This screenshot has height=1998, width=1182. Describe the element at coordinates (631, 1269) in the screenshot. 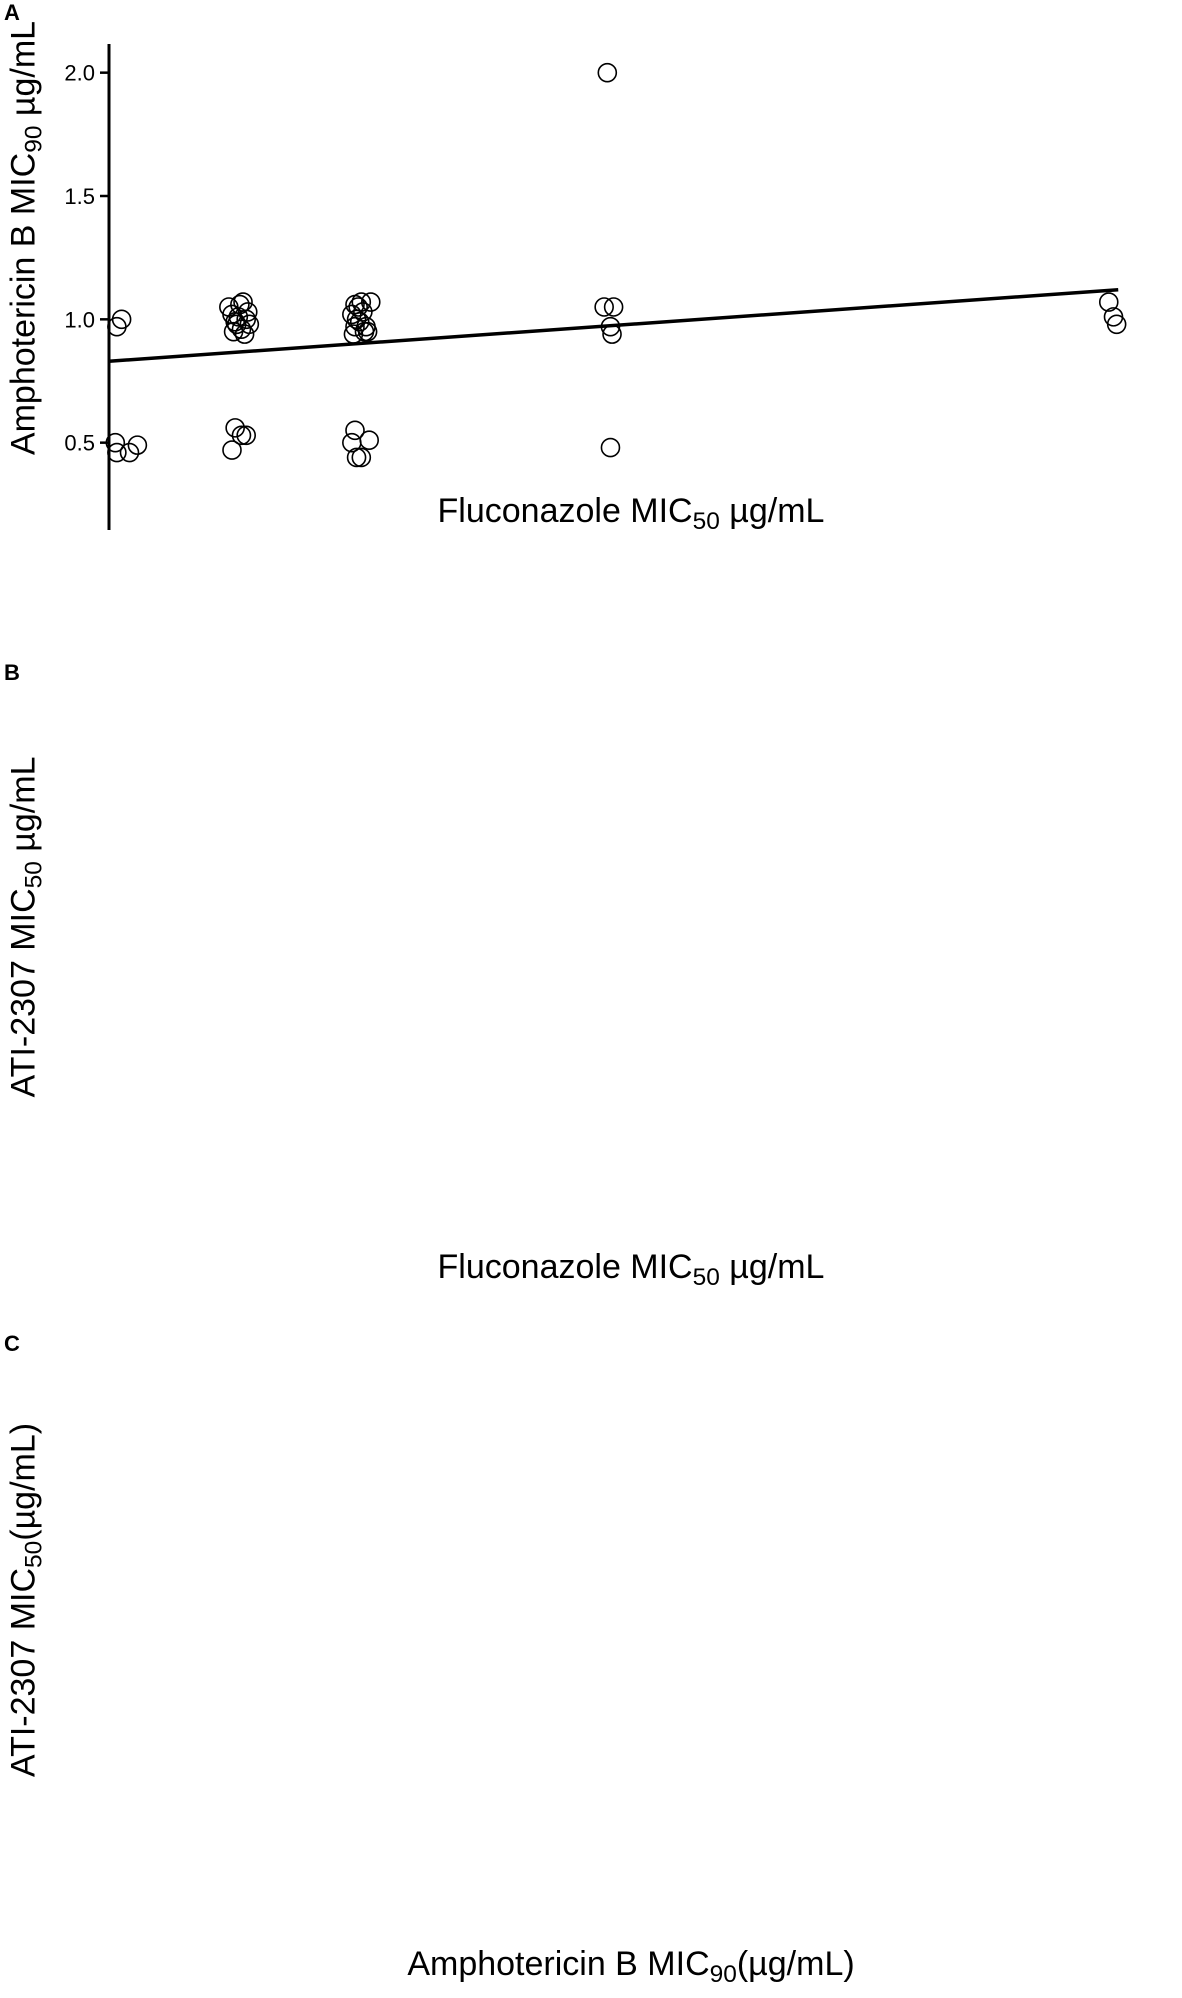

I see `chart-b-x-axis-label: Fluconazole MIC50 µg/mL` at that location.